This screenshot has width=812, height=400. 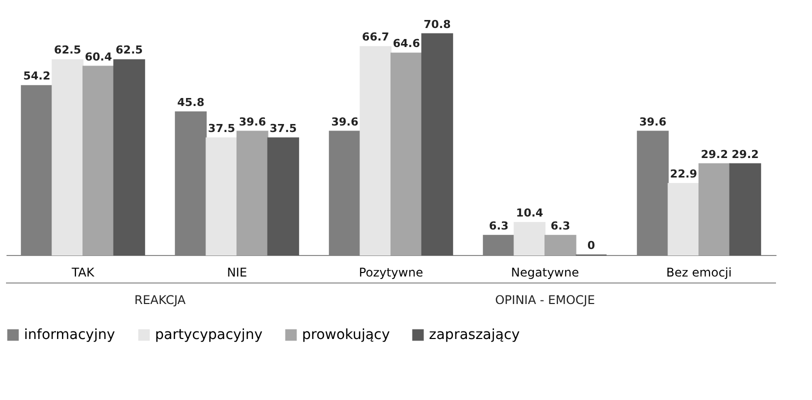 What do you see at coordinates (83, 273) in the screenshot?
I see `x-tick-label: TAK` at bounding box center [83, 273].